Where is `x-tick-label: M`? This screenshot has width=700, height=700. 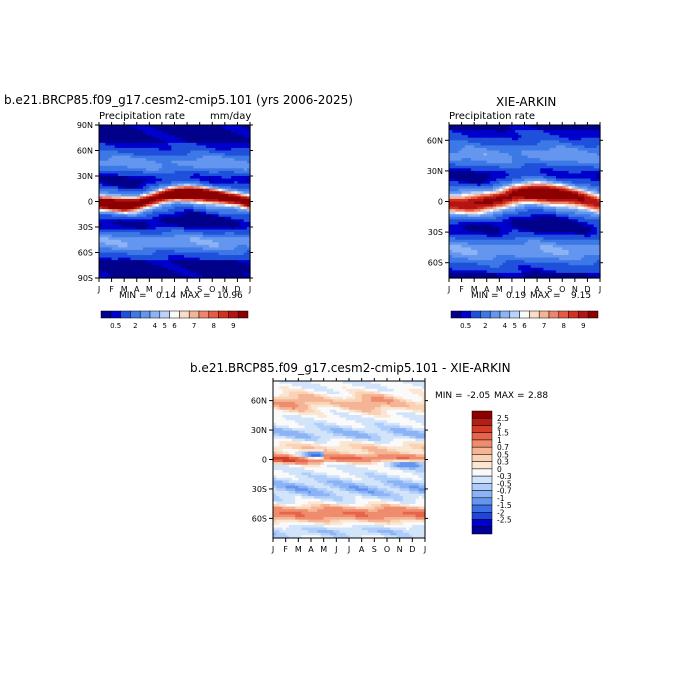
x-tick-label: M is located at coordinates (149, 289).